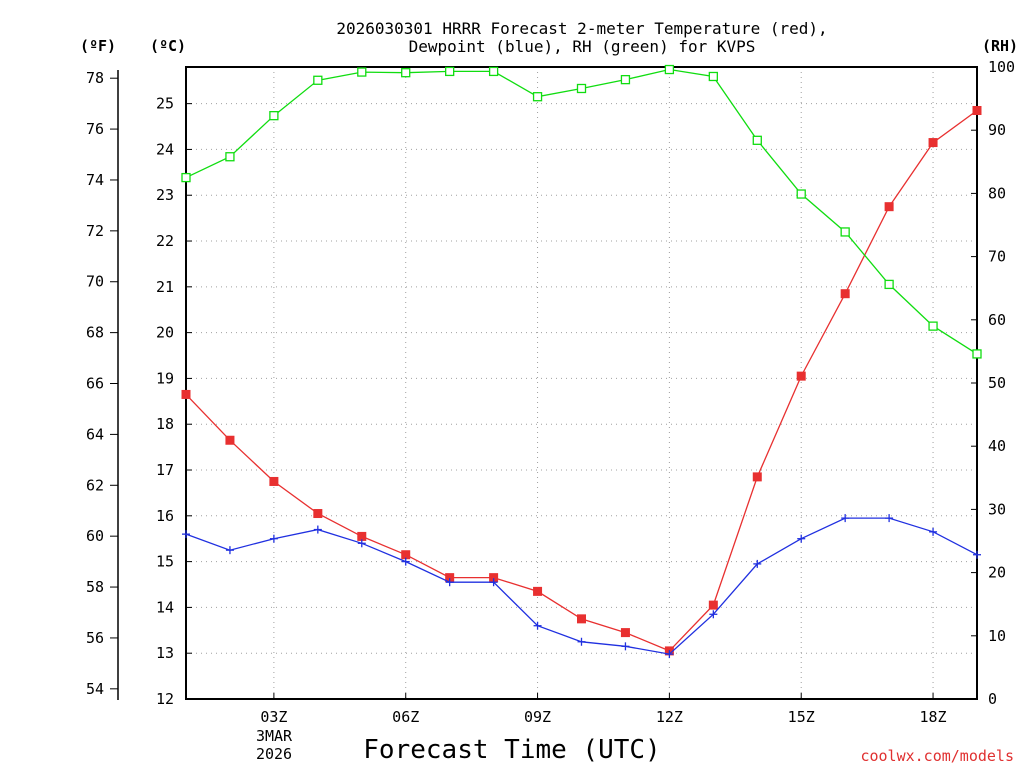 This screenshot has height=768, width=1024. Describe the element at coordinates (95, 129) in the screenshot. I see `fahrenheit-tick-label: 76` at that location.